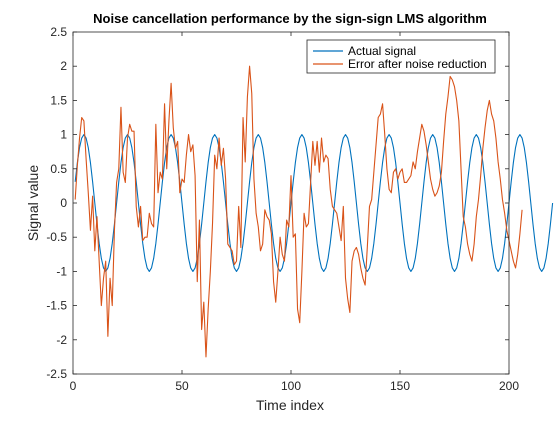 Image resolution: width=560 pixels, height=425 pixels. What do you see at coordinates (56, 237) in the screenshot?
I see `y-tick-label: -0.5` at bounding box center [56, 237].